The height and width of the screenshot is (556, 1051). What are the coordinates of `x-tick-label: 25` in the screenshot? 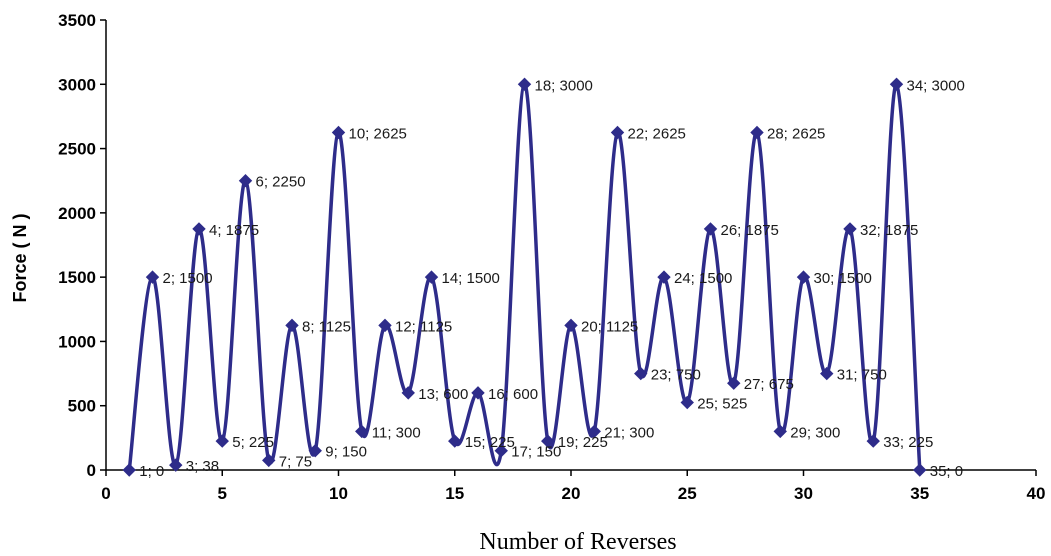 It's located at (687, 493).